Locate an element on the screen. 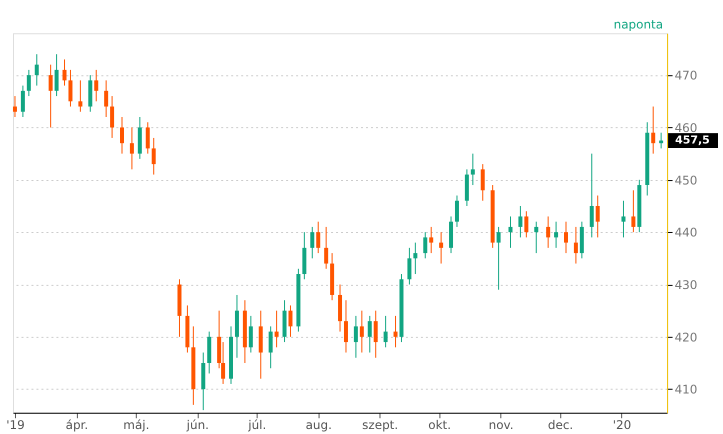 This screenshot has width=723, height=434. x-tick-label: júl. is located at coordinates (256, 425).